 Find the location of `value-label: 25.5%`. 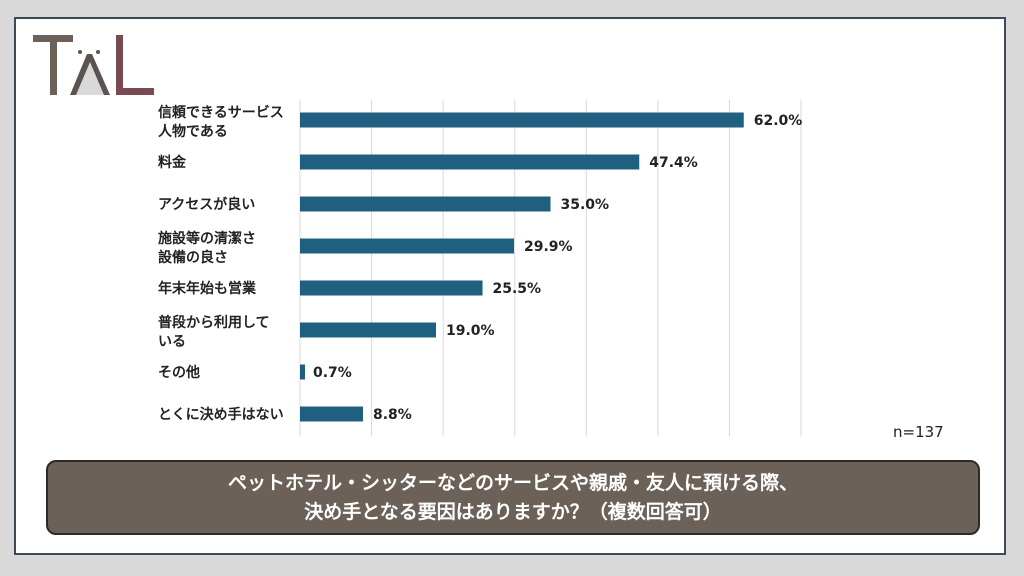

value-label: 25.5% is located at coordinates (517, 289).